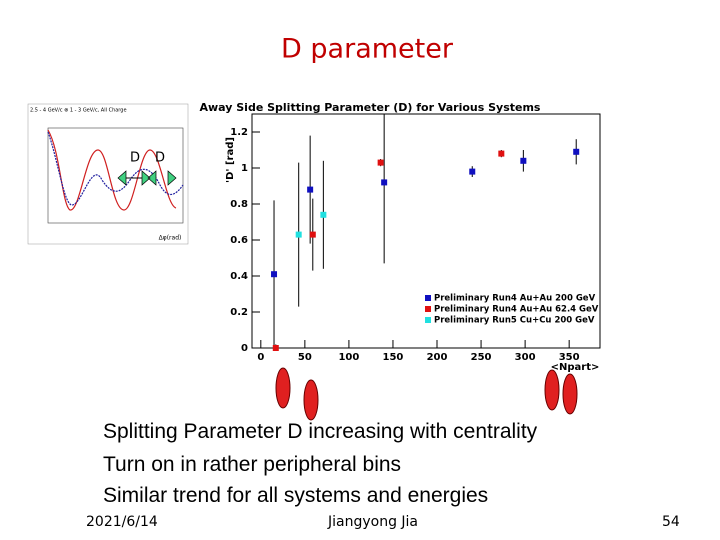 The image size is (720, 540). I want to click on inset-arrow, so click(147, 178).